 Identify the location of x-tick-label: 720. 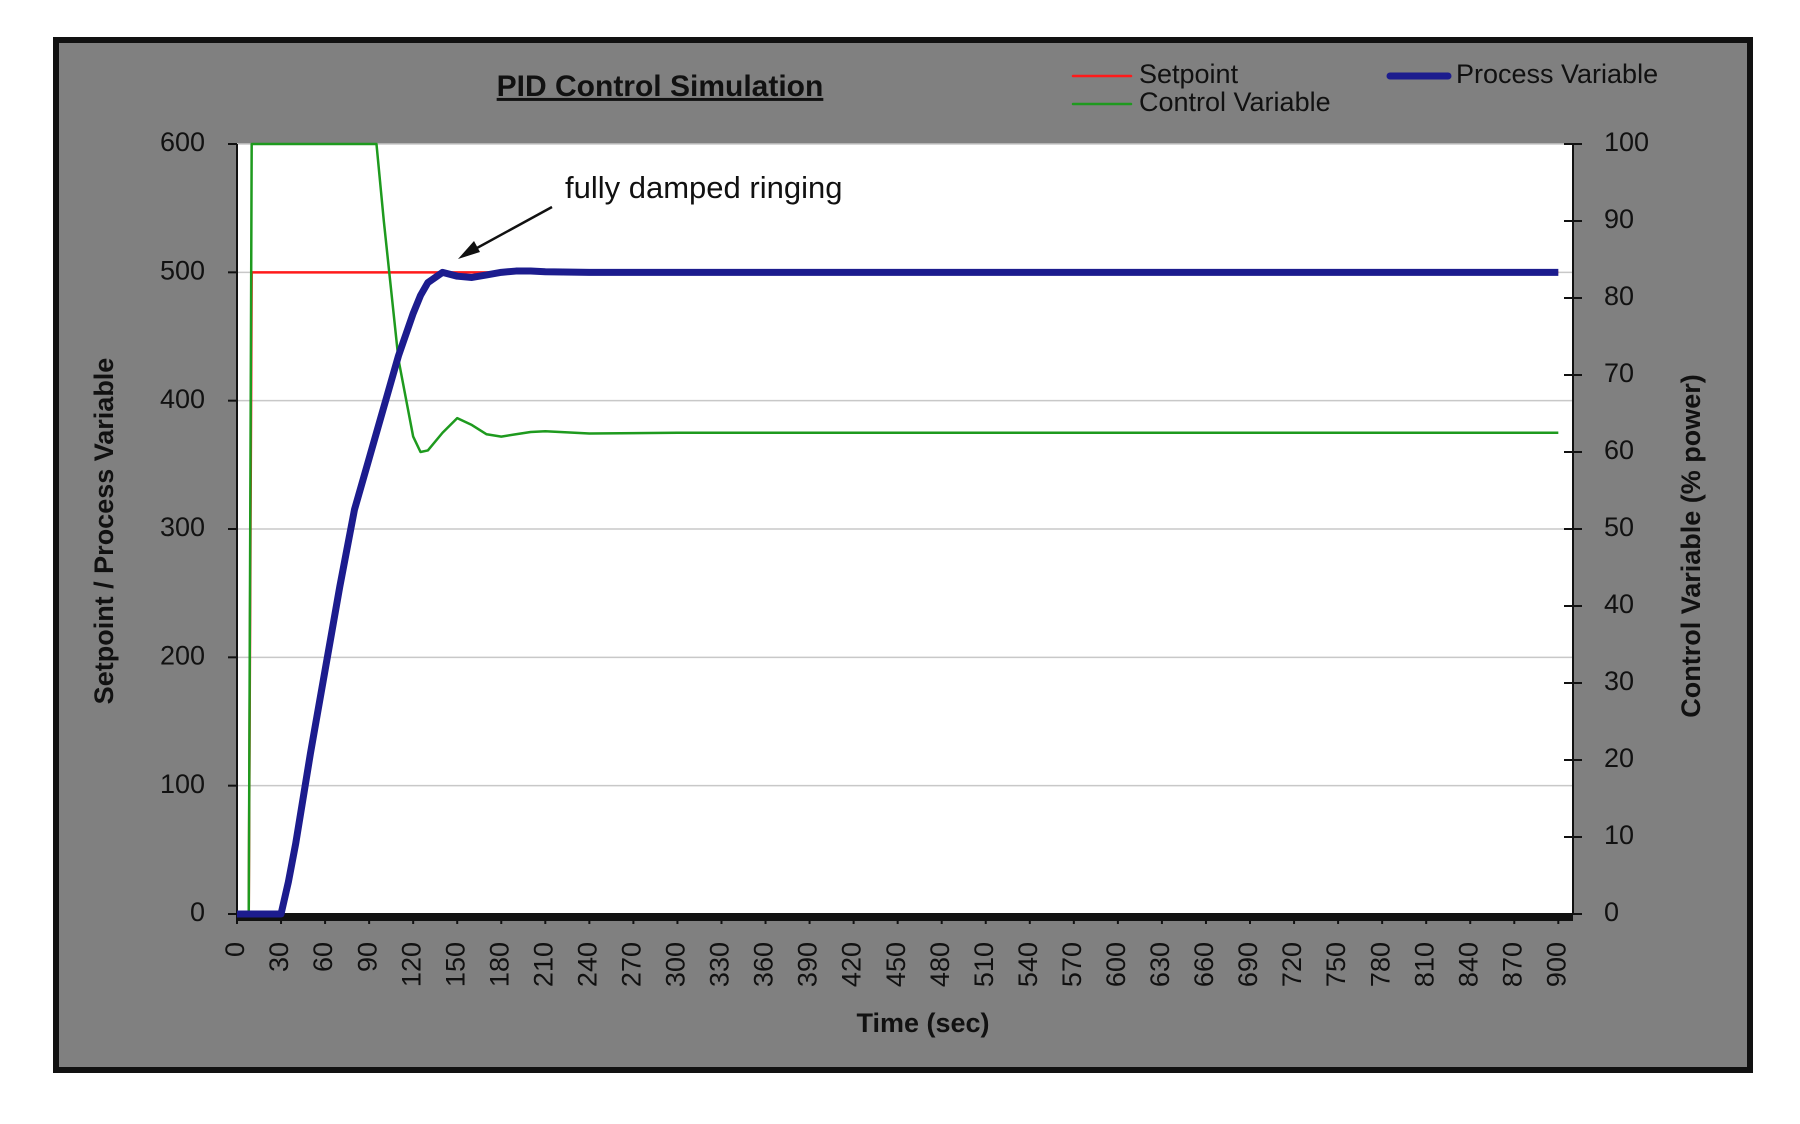
(1292, 964).